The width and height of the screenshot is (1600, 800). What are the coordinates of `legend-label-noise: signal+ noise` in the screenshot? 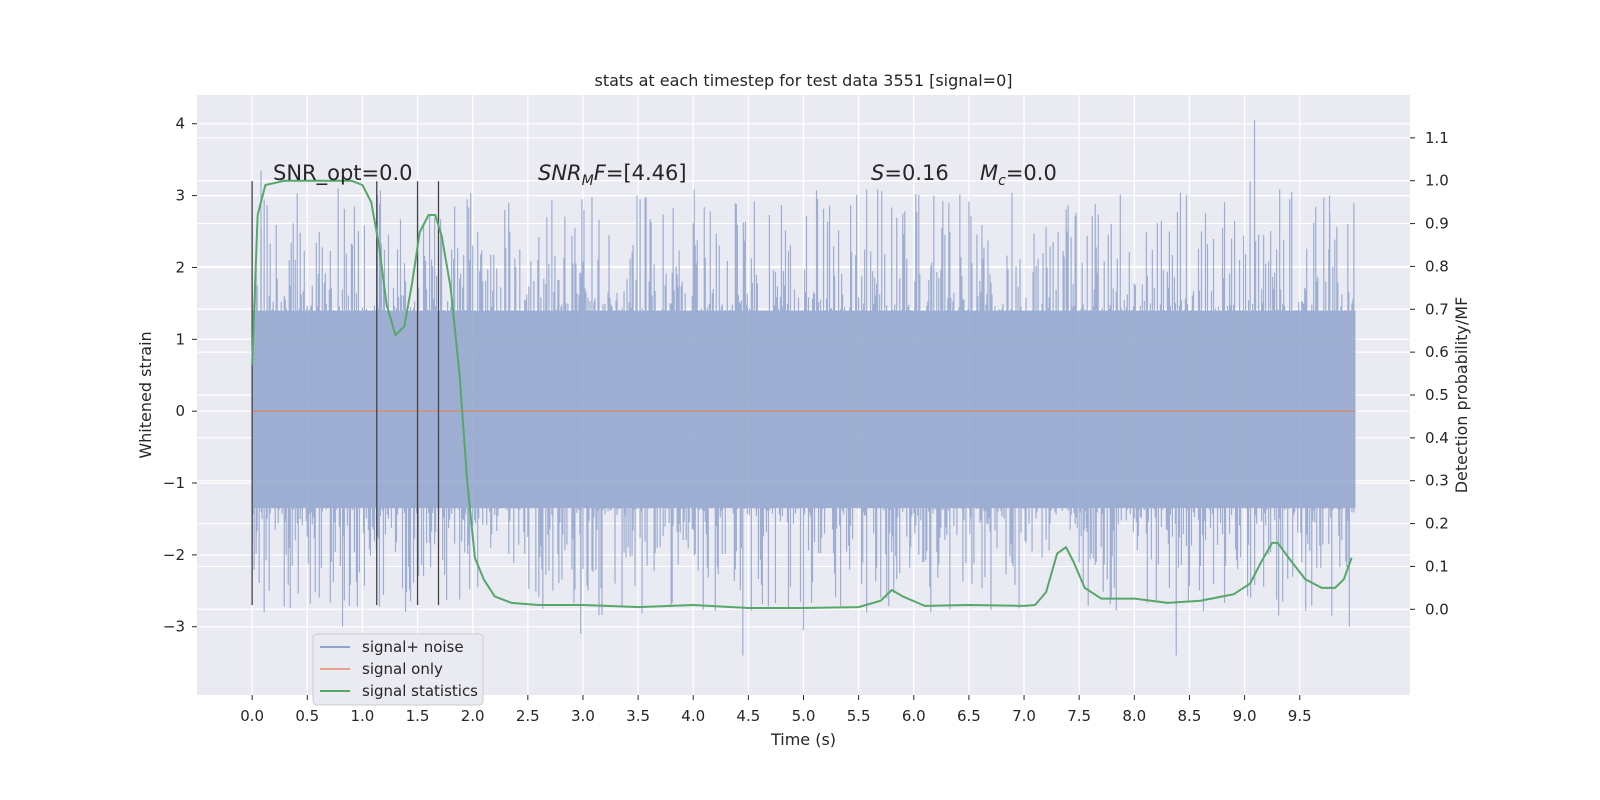 It's located at (413, 647).